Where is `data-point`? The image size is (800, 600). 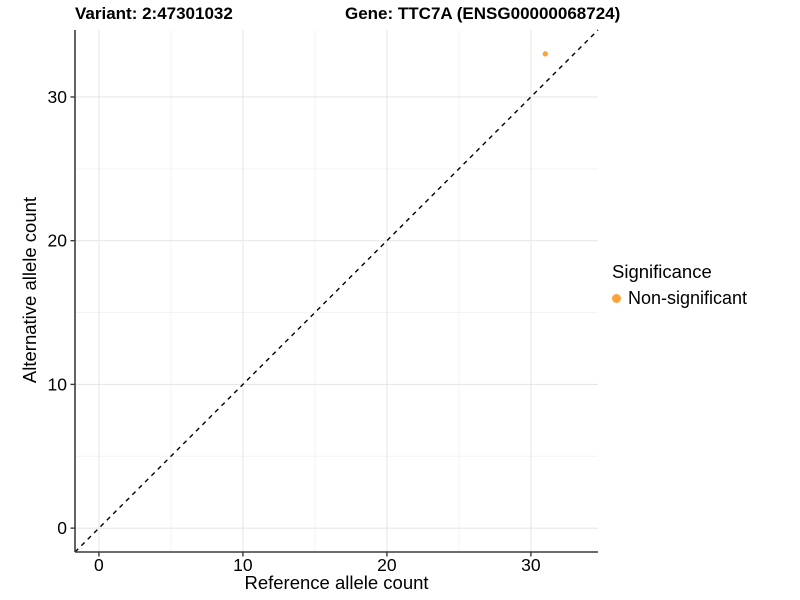
data-point is located at coordinates (545, 54).